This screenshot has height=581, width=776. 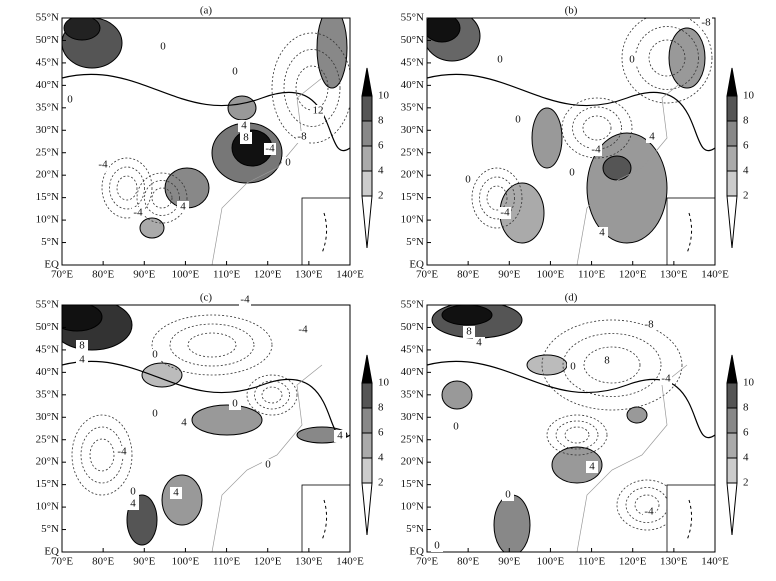 I want to click on colorbar-top, so click(x=367, y=369).